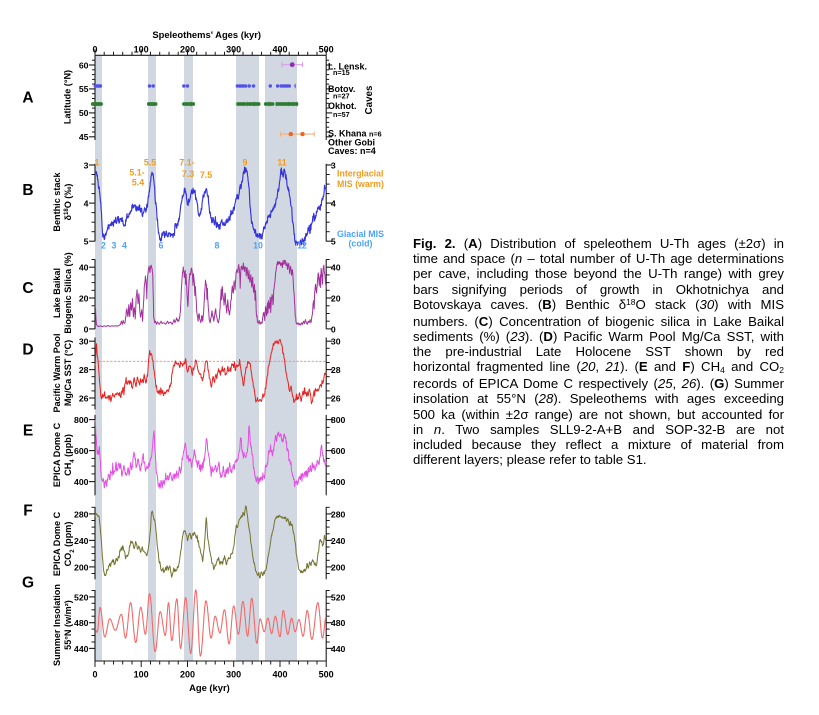 The width and height of the screenshot is (819, 715). Describe the element at coordinates (341, 95) in the screenshot. I see `svg-text: n=27` at that location.